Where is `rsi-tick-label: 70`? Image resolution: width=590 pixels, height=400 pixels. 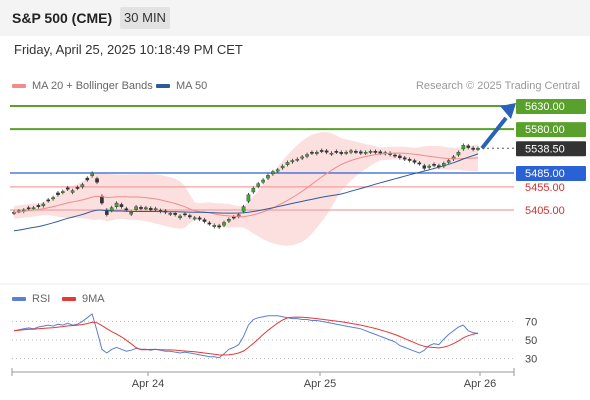
rsi-tick-label: 70 is located at coordinates (531, 322).